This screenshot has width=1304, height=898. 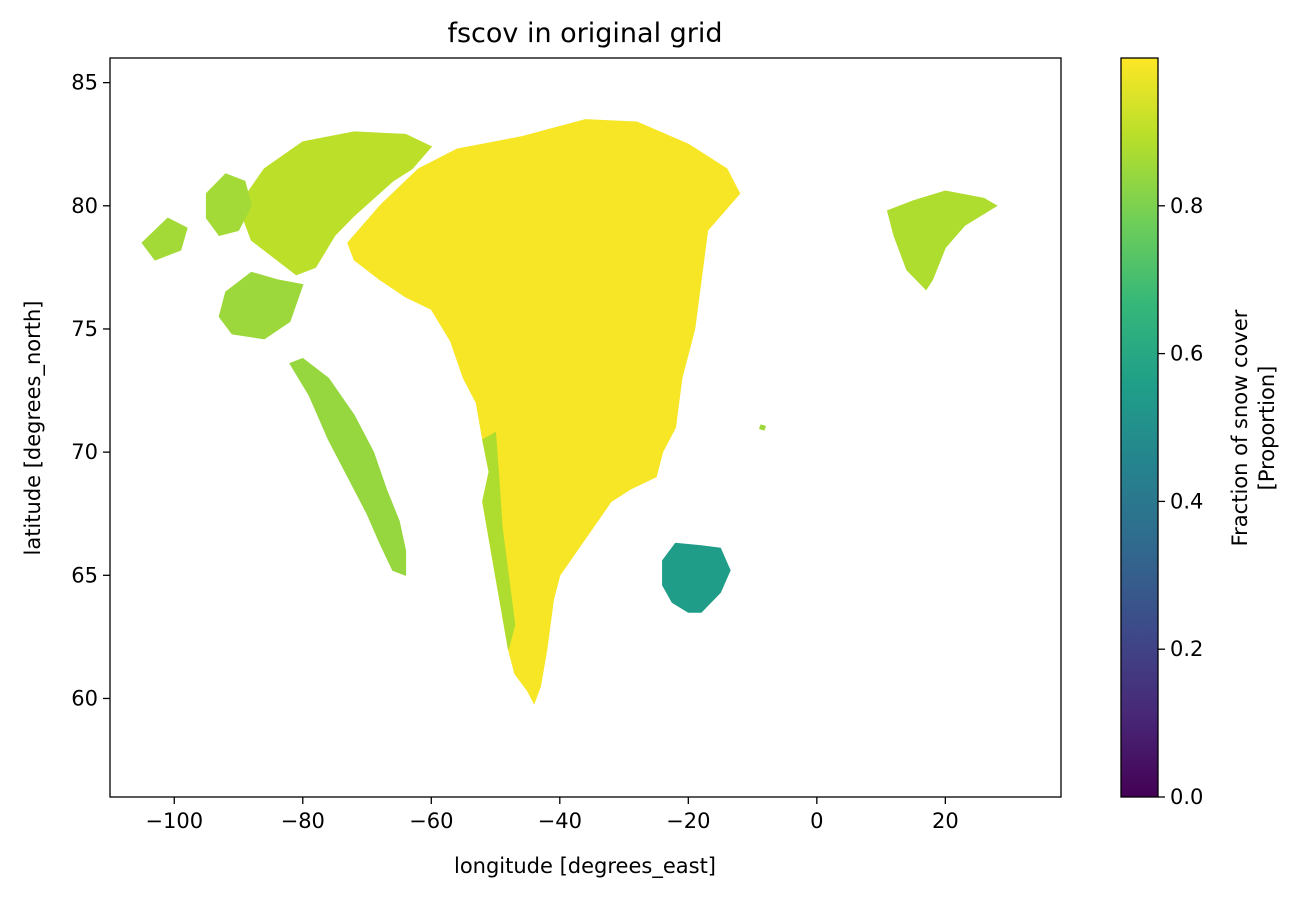 What do you see at coordinates (164, 239) in the screenshot?
I see `region-queen-elizabeth-islands-west` at bounding box center [164, 239].